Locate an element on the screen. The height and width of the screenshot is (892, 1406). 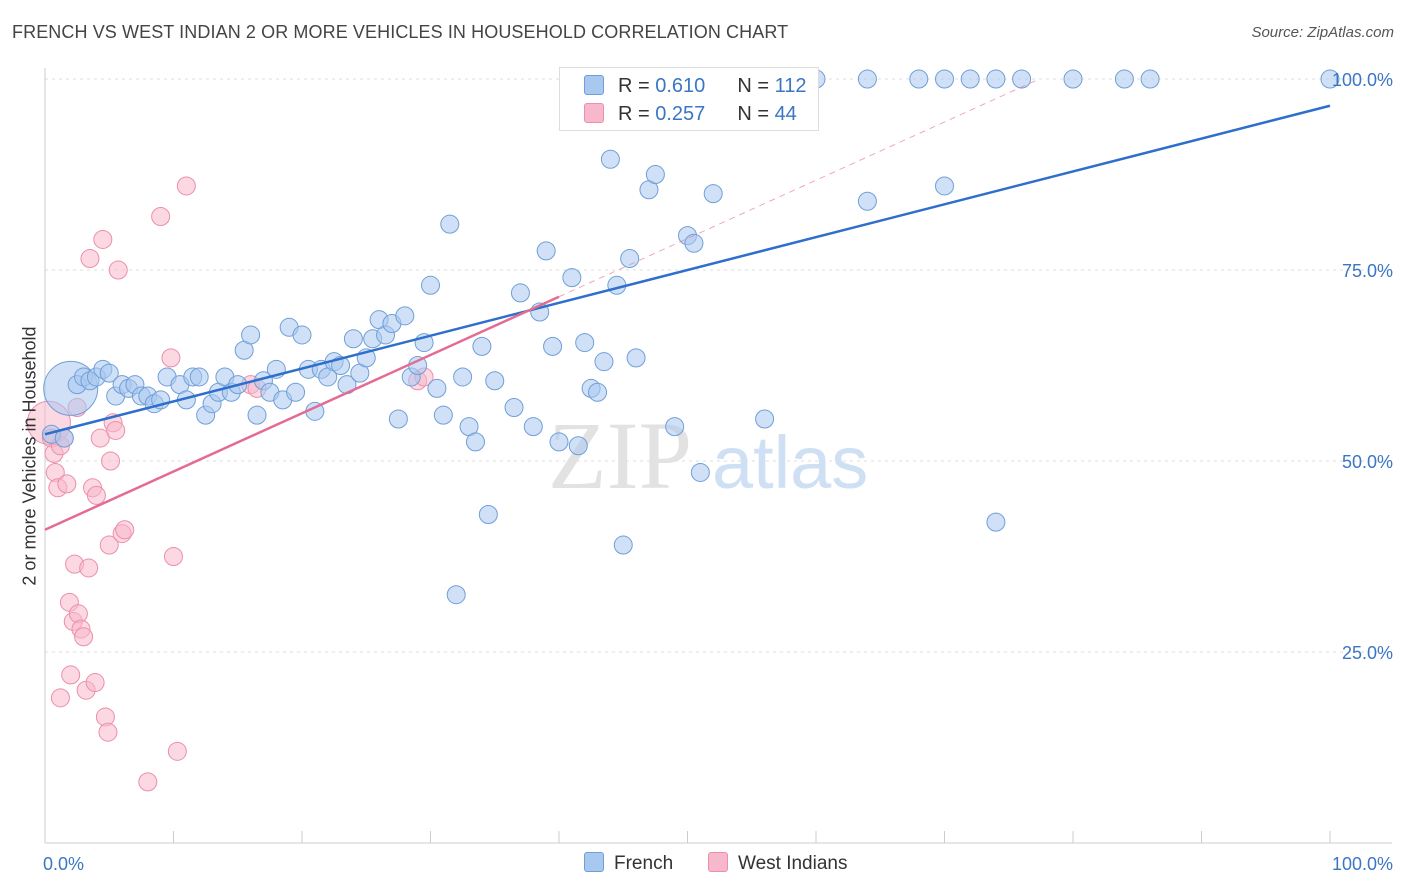
french-swatch is located at coordinates (594, 85).